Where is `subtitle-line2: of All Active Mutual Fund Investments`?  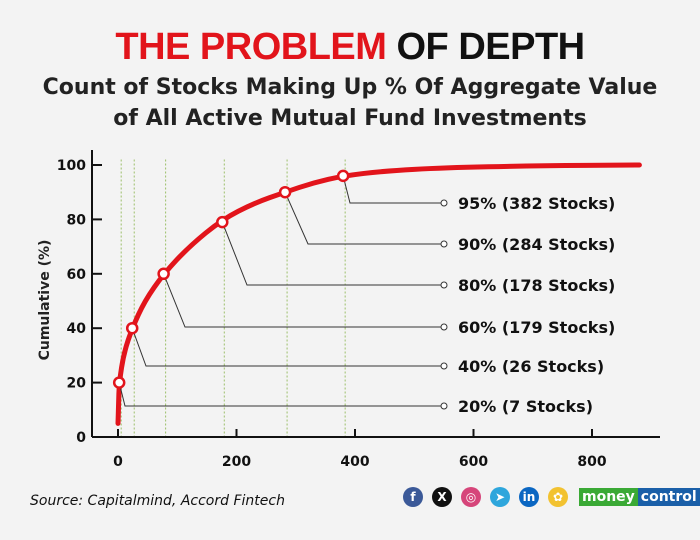 subtitle-line2: of All Active Mutual Fund Investments is located at coordinates (350, 118).